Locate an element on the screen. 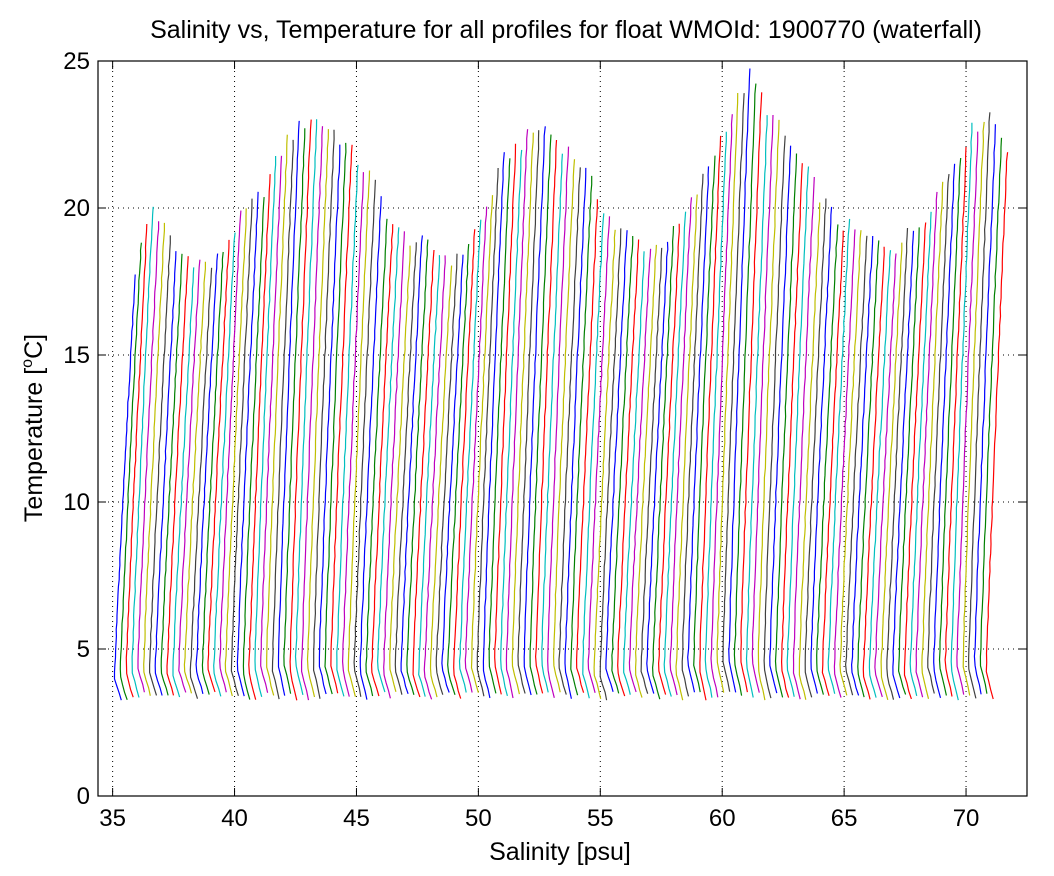 The image size is (1054, 876). y-tick-label: 15 is located at coordinates (76, 355).